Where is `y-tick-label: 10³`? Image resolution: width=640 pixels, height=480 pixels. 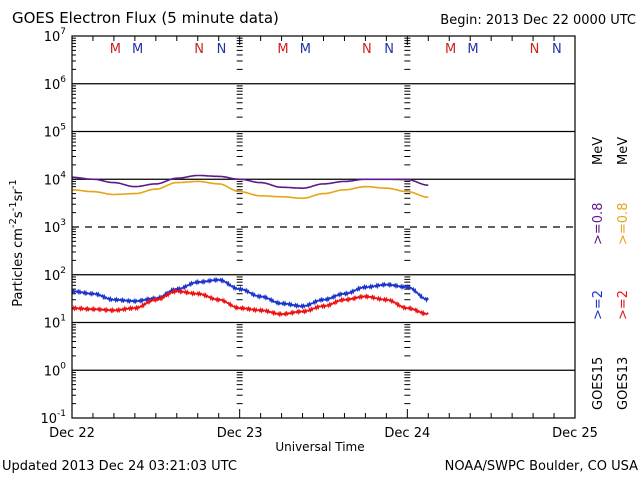
y-tick-label: 10³ is located at coordinates (55, 227).